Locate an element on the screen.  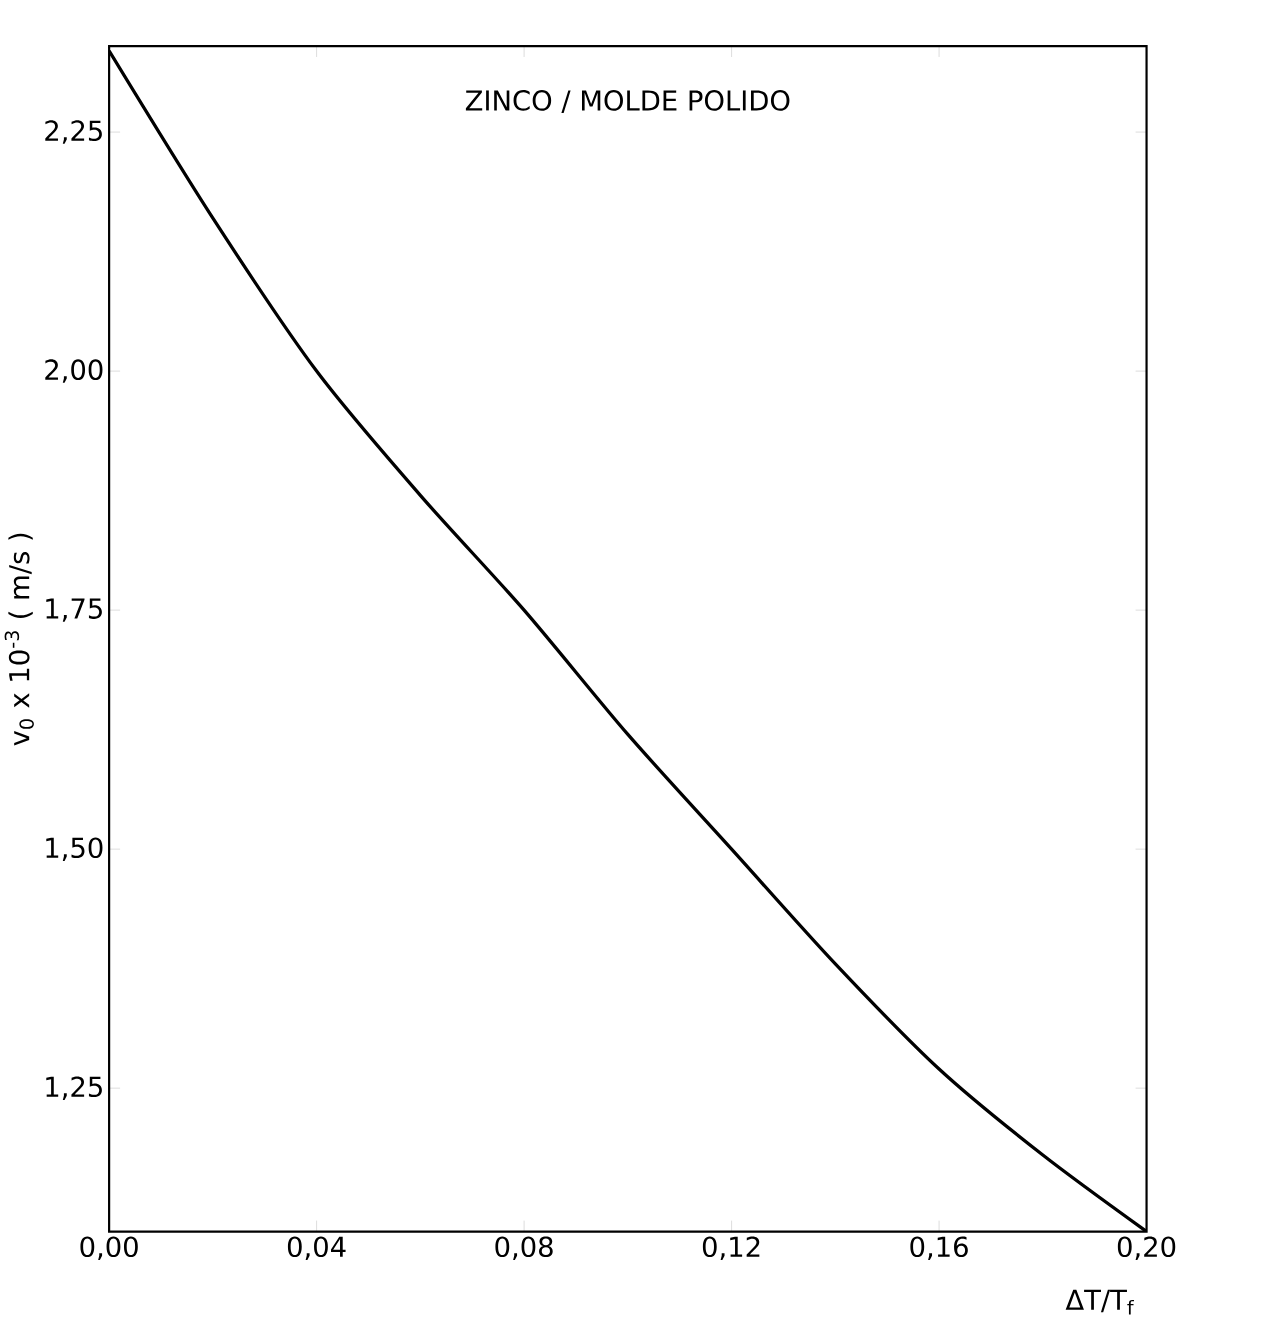
y-tick-label: 2,00 is located at coordinates (74, 371).